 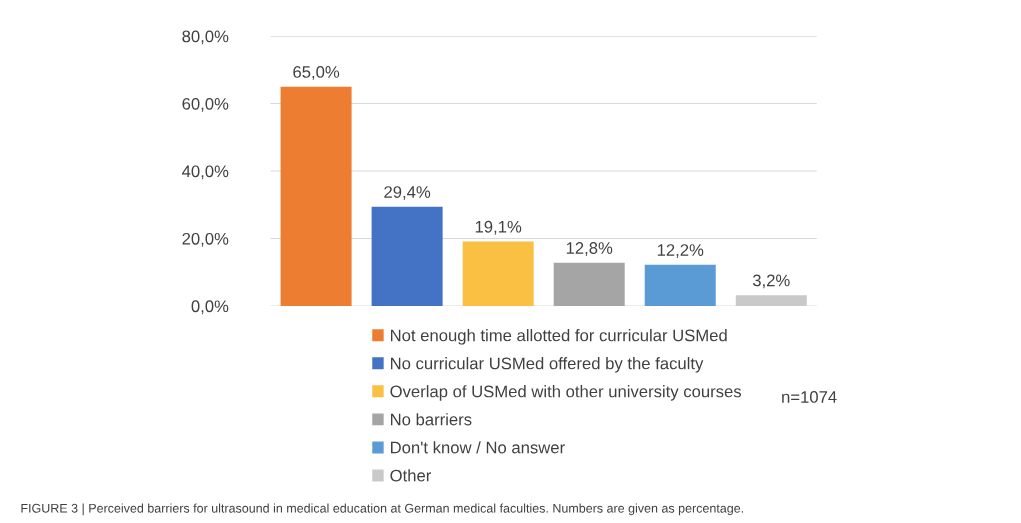 What do you see at coordinates (589, 249) in the screenshot?
I see `data-label: 12,8%` at bounding box center [589, 249].